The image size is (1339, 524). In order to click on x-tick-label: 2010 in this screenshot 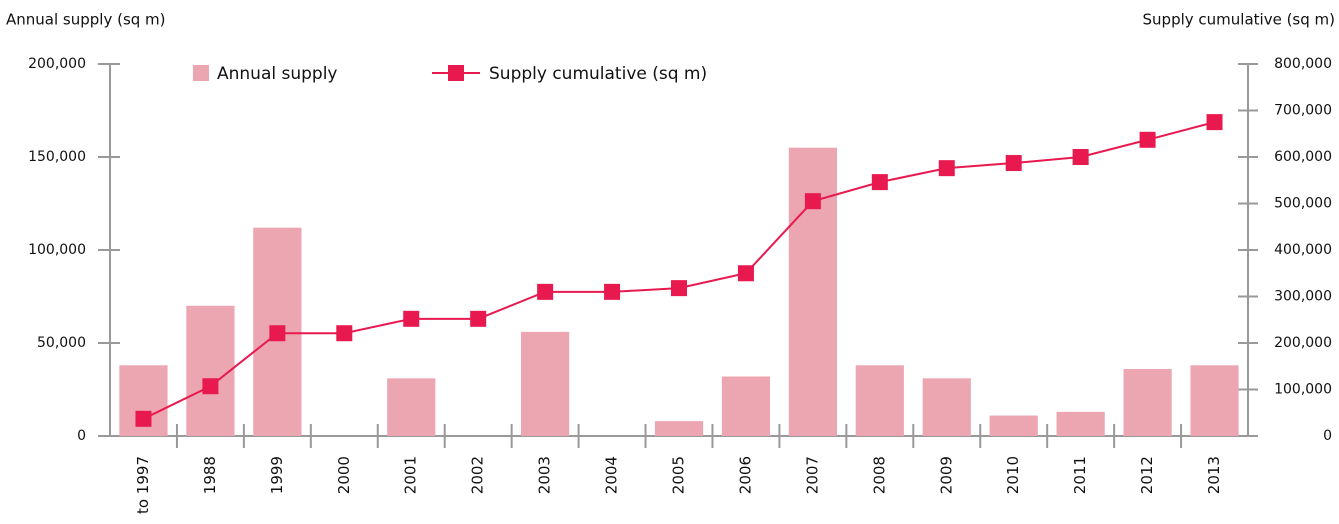, I will do `click(1013, 475)`.